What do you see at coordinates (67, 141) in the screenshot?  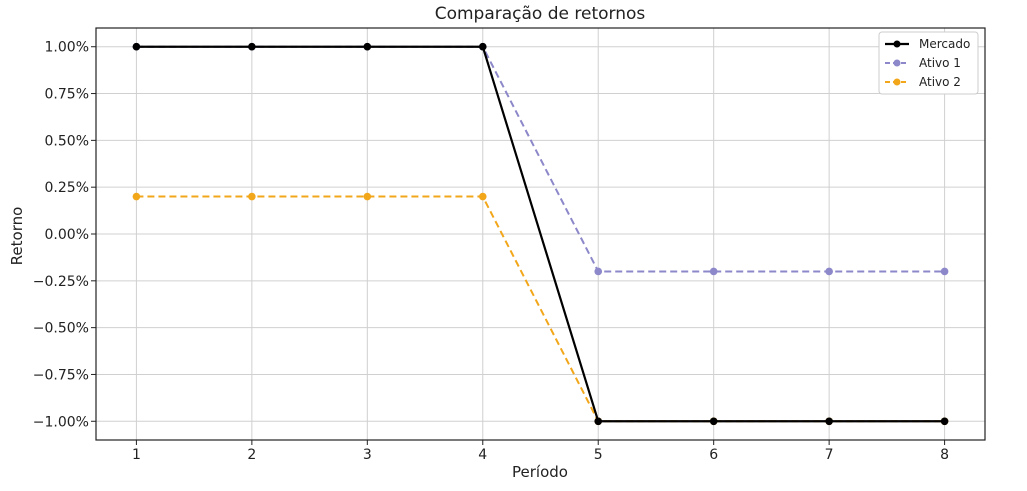 I see `y-tick-label: 0.50%` at bounding box center [67, 141].